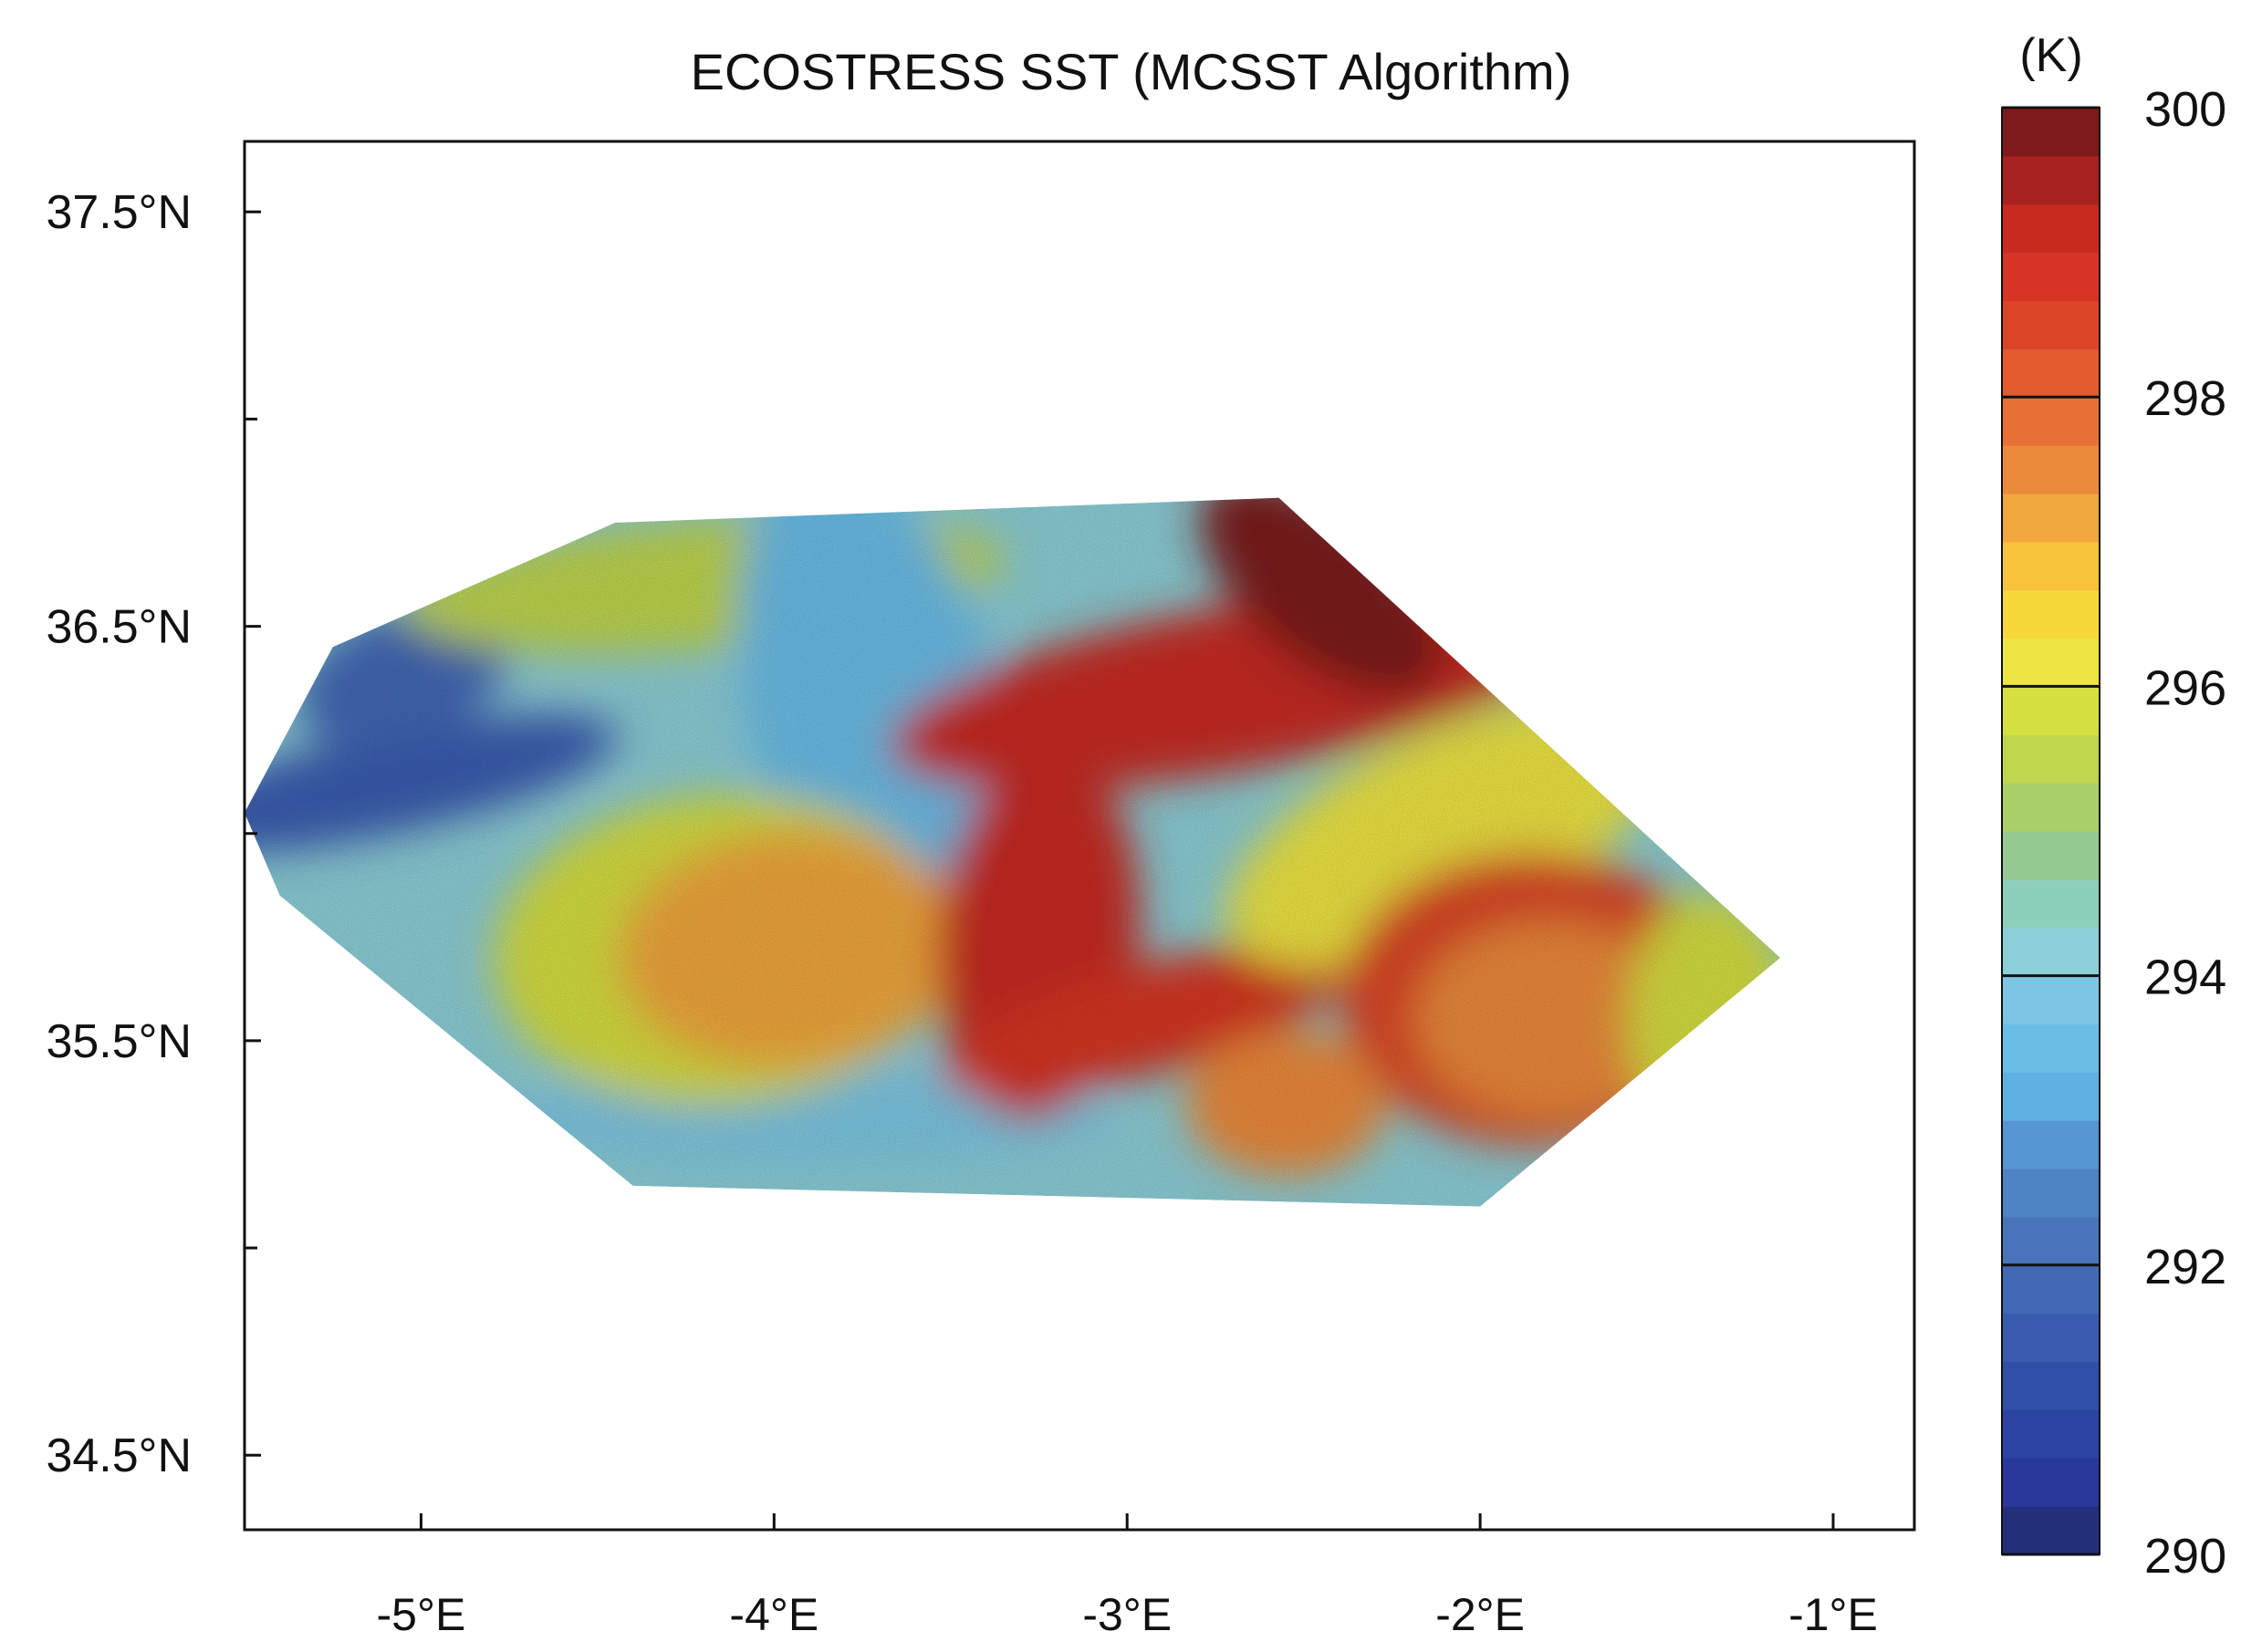 This screenshot has height=1652, width=2262. What do you see at coordinates (2050, 56) in the screenshot?
I see `colorbar-unit-label: (K)` at bounding box center [2050, 56].